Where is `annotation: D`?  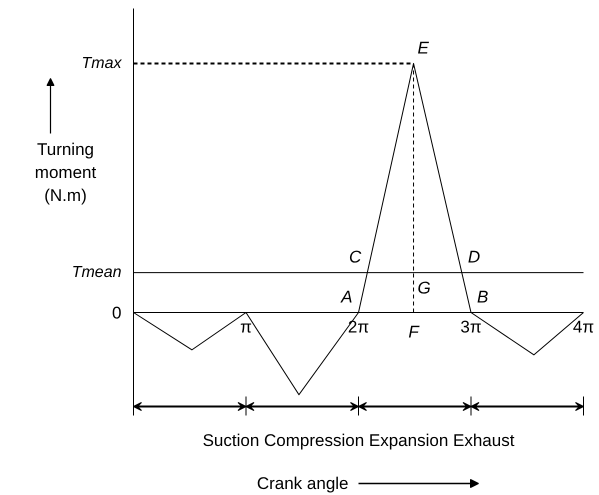 annotation: D is located at coordinates (474, 257).